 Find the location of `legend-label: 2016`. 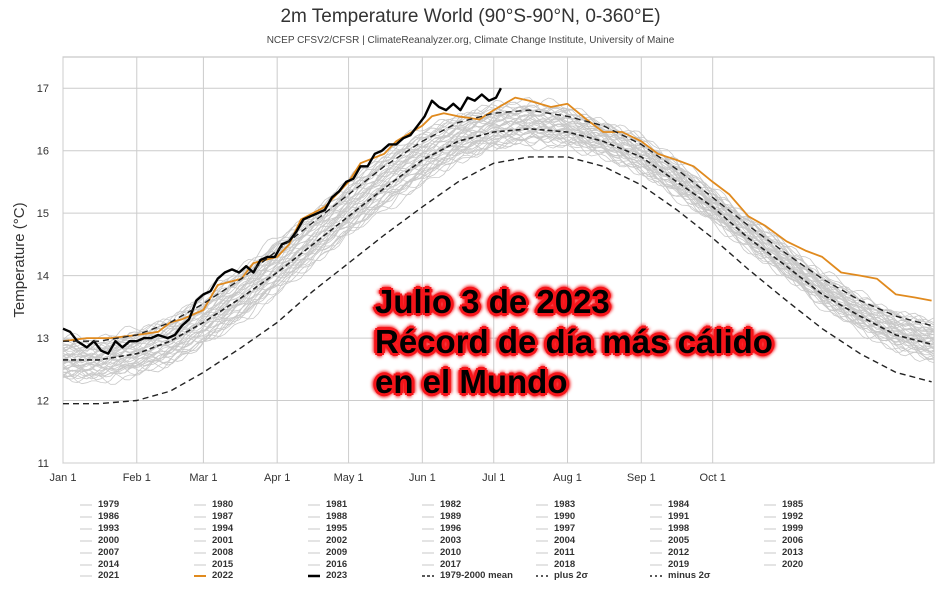

legend-label: 2016 is located at coordinates (337, 564).